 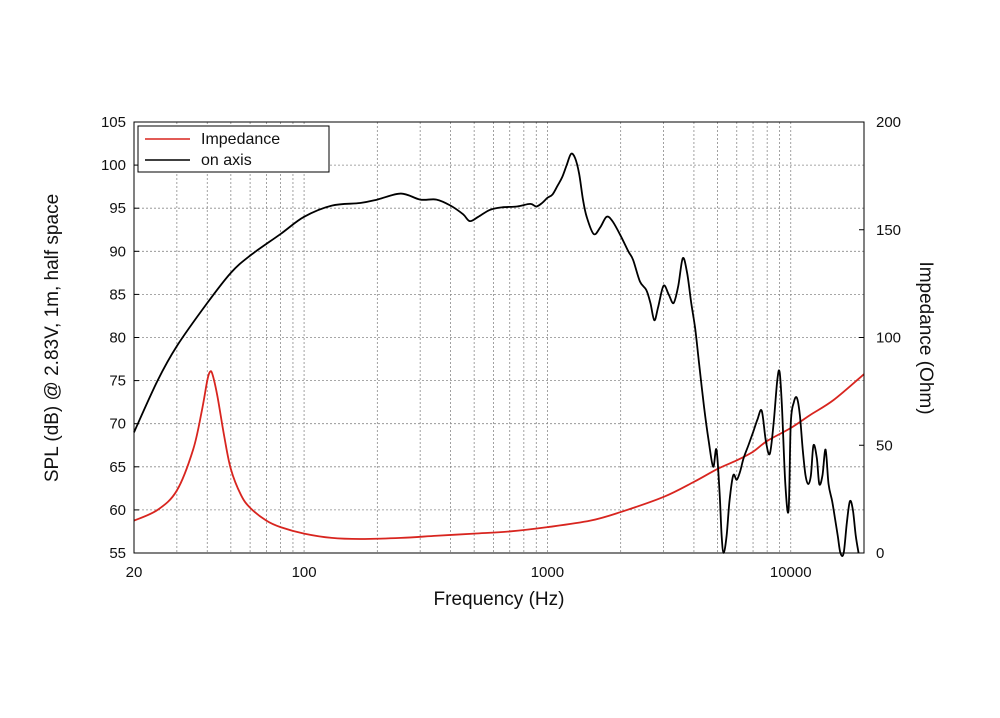 I want to click on x-axis-ticks: 20 100 1000 10000, so click(x=469, y=572).